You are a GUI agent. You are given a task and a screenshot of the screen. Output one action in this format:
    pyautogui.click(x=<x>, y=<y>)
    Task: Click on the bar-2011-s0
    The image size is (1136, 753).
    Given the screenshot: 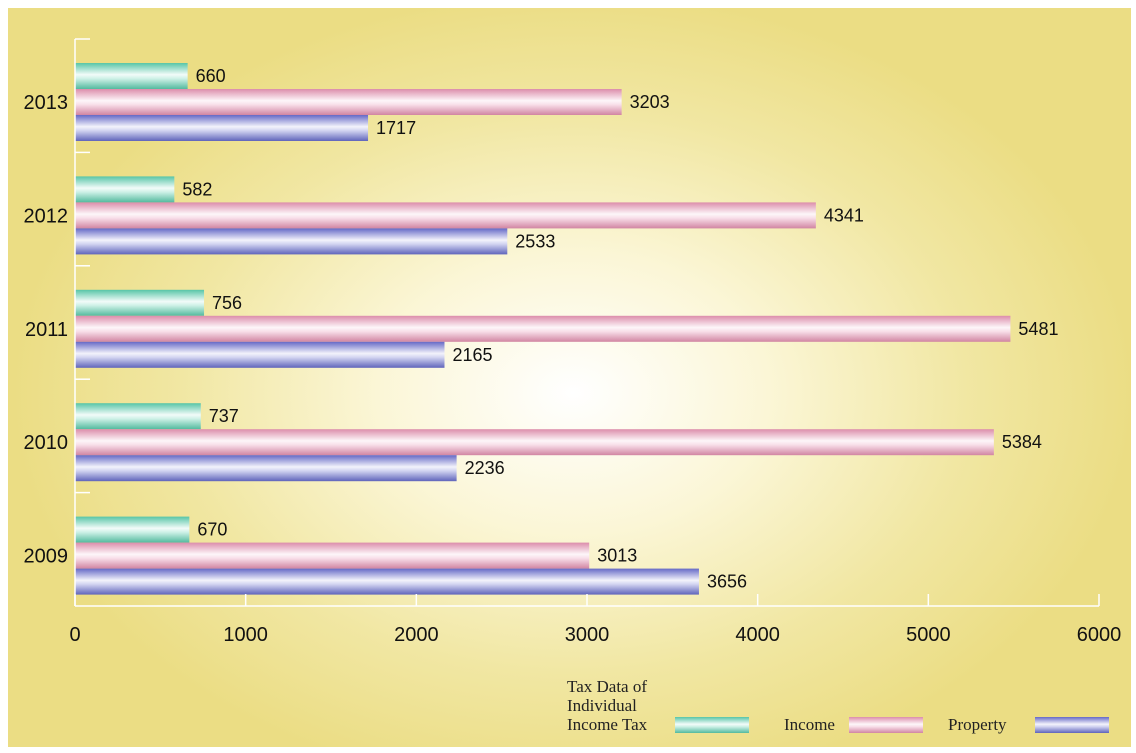 What is the action you would take?
    pyautogui.click(x=140, y=302)
    